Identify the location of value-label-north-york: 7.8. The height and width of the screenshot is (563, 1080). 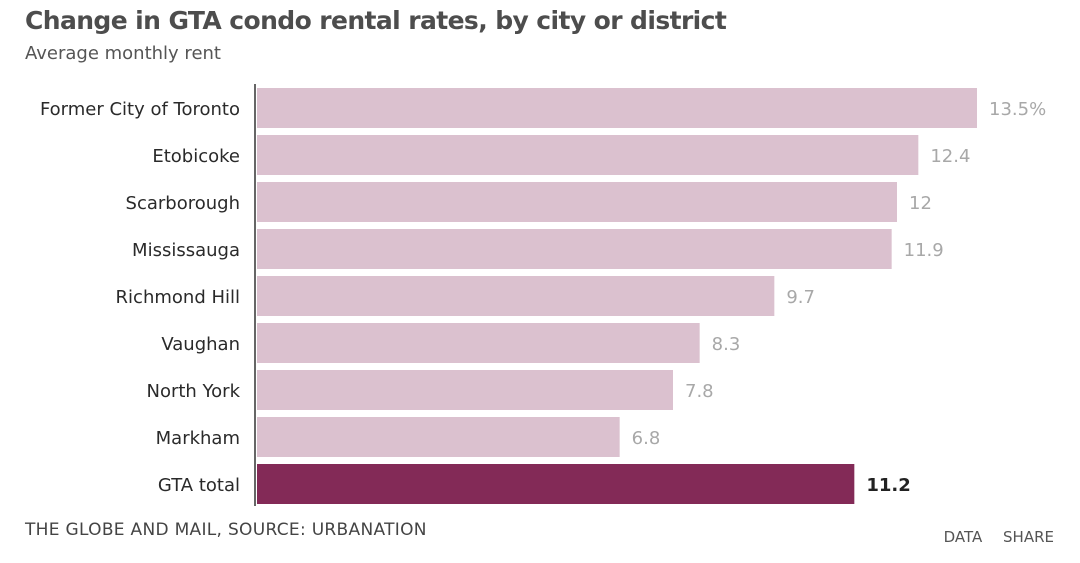
(699, 391).